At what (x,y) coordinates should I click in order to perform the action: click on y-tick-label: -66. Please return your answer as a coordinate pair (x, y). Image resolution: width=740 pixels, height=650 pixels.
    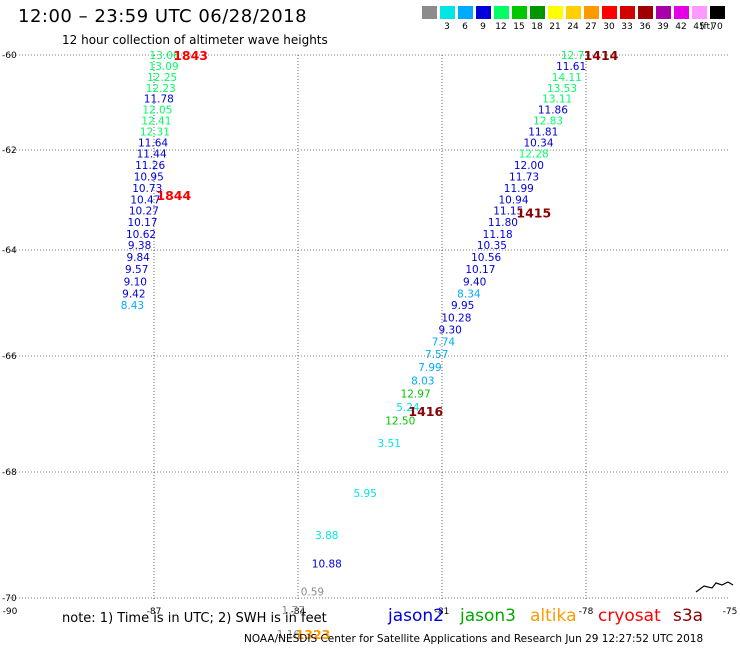
    Looking at the image, I should click on (9, 357).